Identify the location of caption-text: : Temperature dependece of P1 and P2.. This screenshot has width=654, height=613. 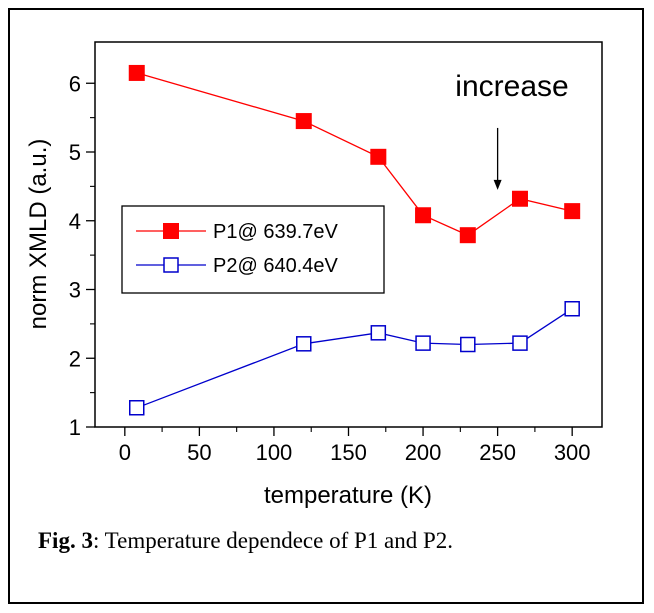
(273, 540).